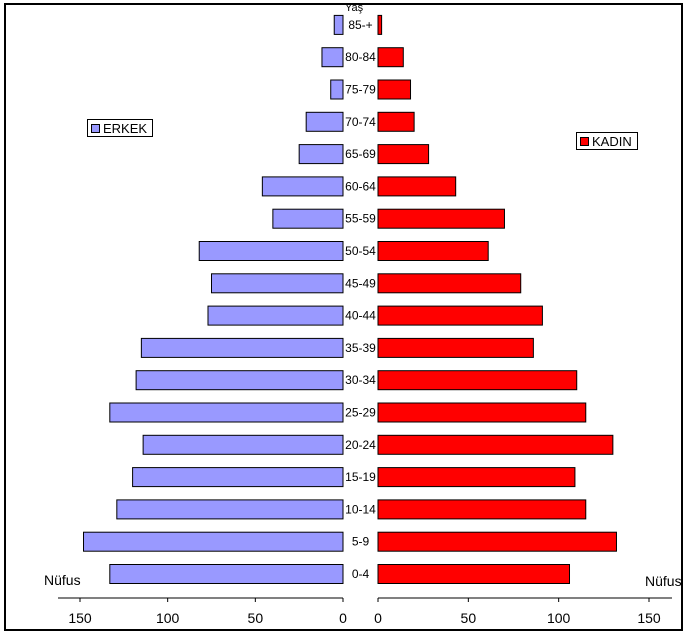 This screenshot has height=635, width=689. I want to click on legend-erkek-label: ERKEK, so click(125, 128).